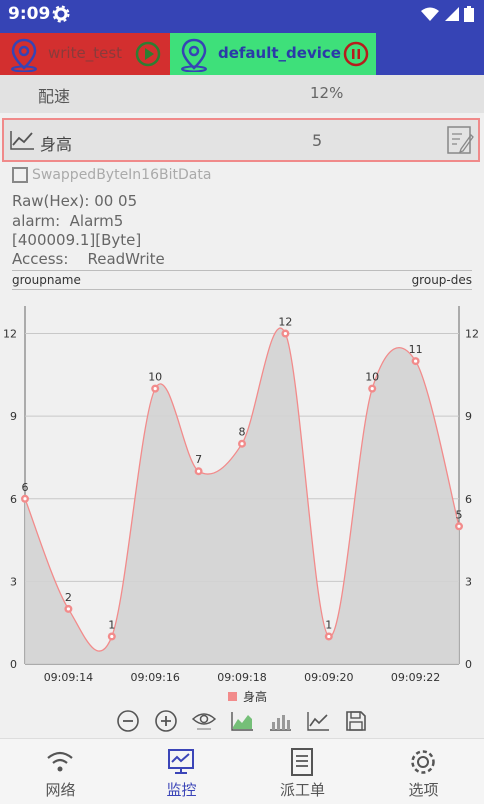 This screenshot has width=484, height=804. I want to click on bottom-navigation: 网络 监控 派工单 选项, so click(242, 771).